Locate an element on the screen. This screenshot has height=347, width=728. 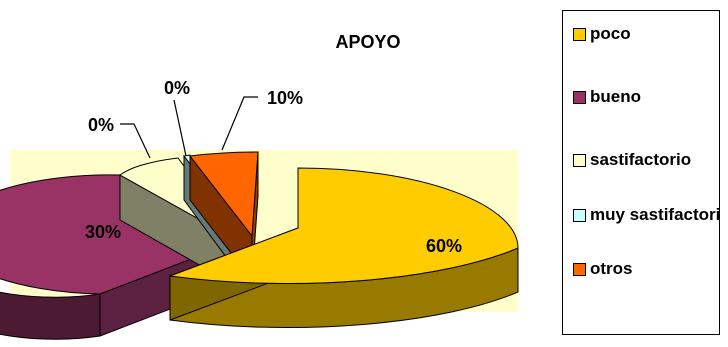
legend-label-otros: otros is located at coordinates (611, 268).